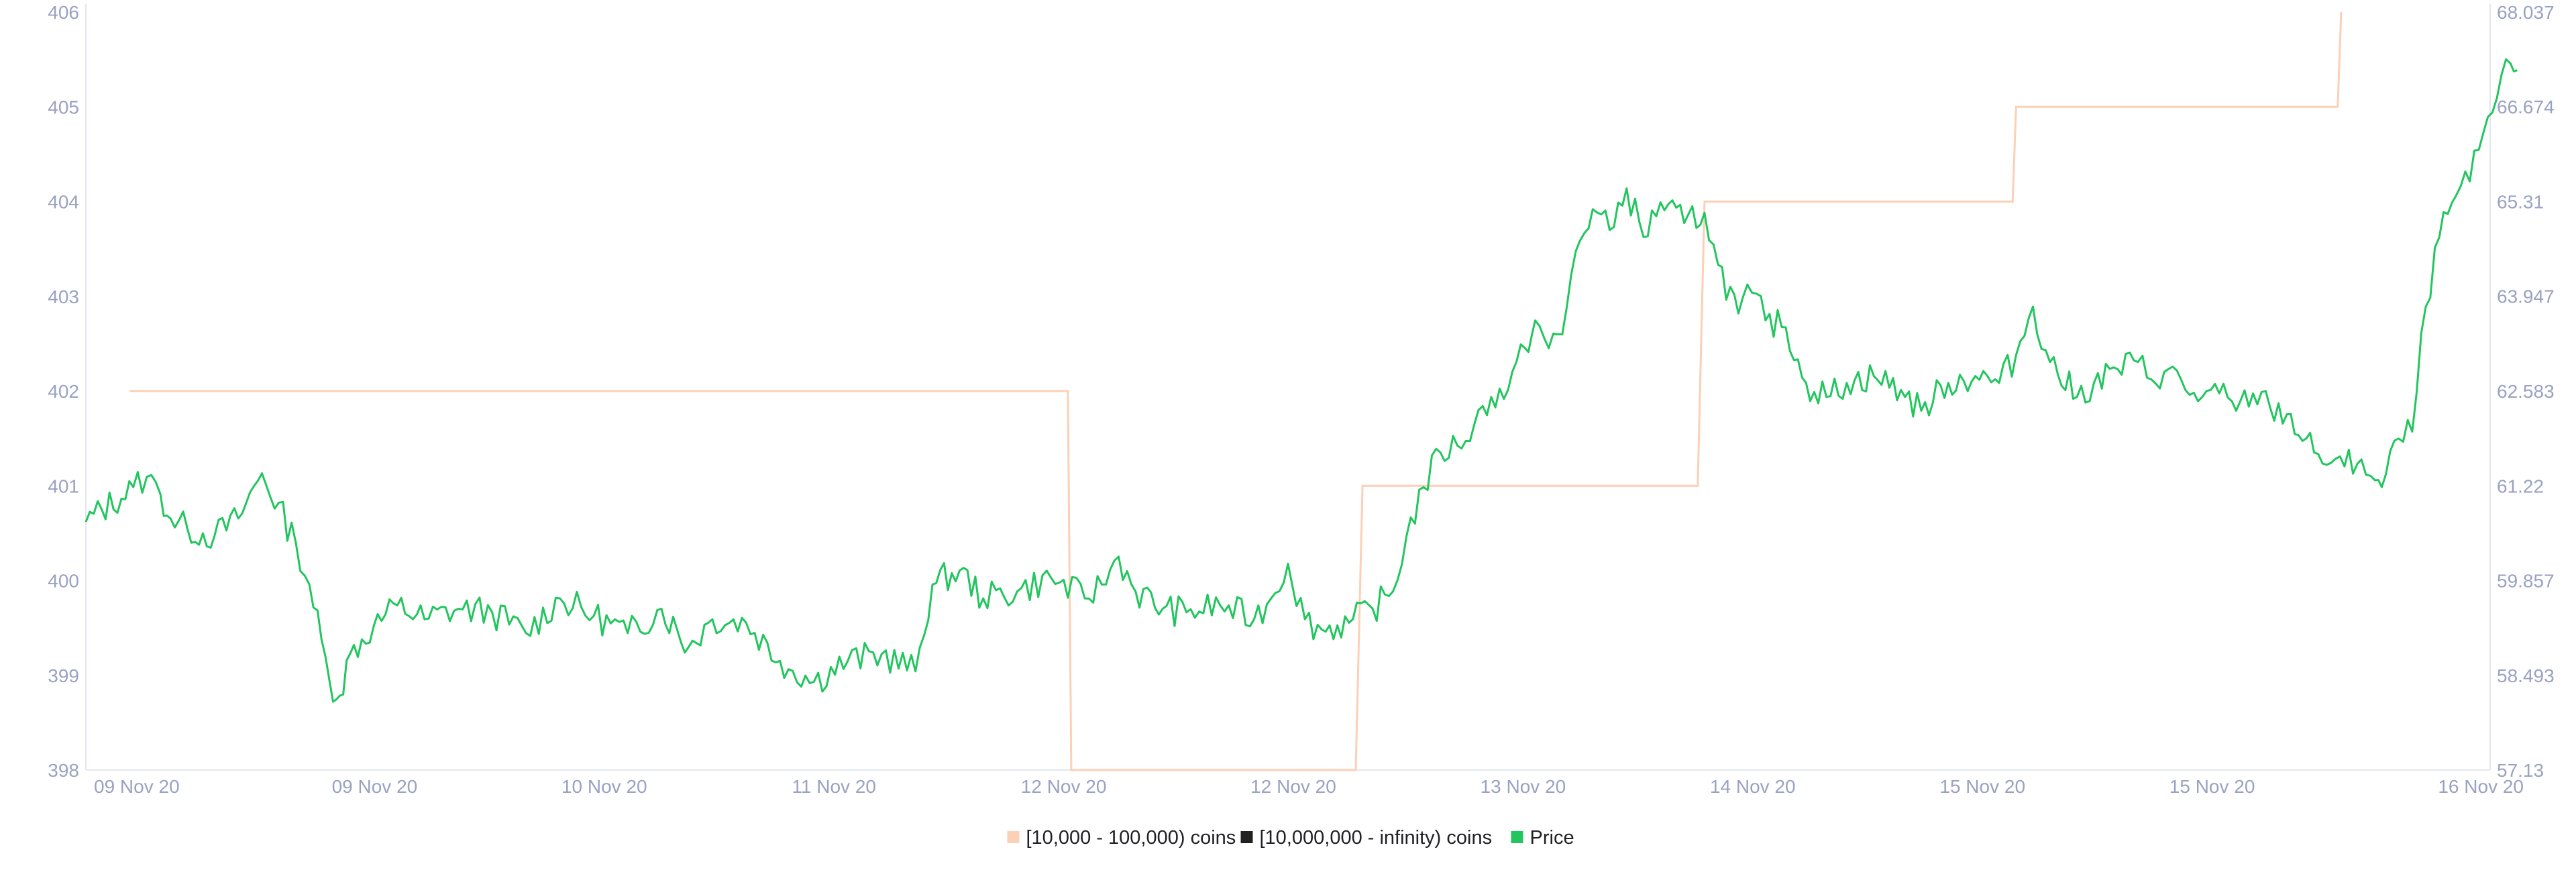  What do you see at coordinates (63, 486) in the screenshot?
I see `y-left-tick-label: 401` at bounding box center [63, 486].